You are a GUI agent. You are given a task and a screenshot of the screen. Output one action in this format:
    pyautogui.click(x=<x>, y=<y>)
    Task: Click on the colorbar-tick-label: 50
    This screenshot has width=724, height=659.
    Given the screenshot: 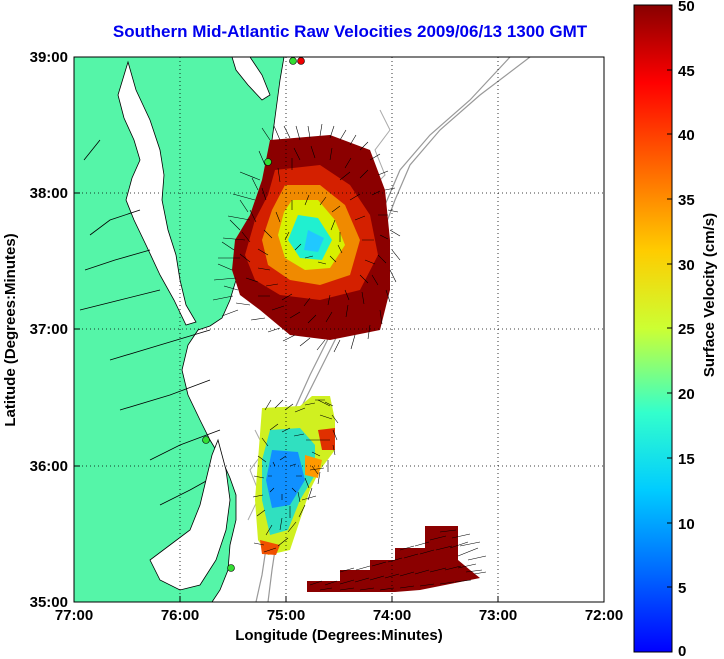 What is the action you would take?
    pyautogui.click(x=686, y=7)
    